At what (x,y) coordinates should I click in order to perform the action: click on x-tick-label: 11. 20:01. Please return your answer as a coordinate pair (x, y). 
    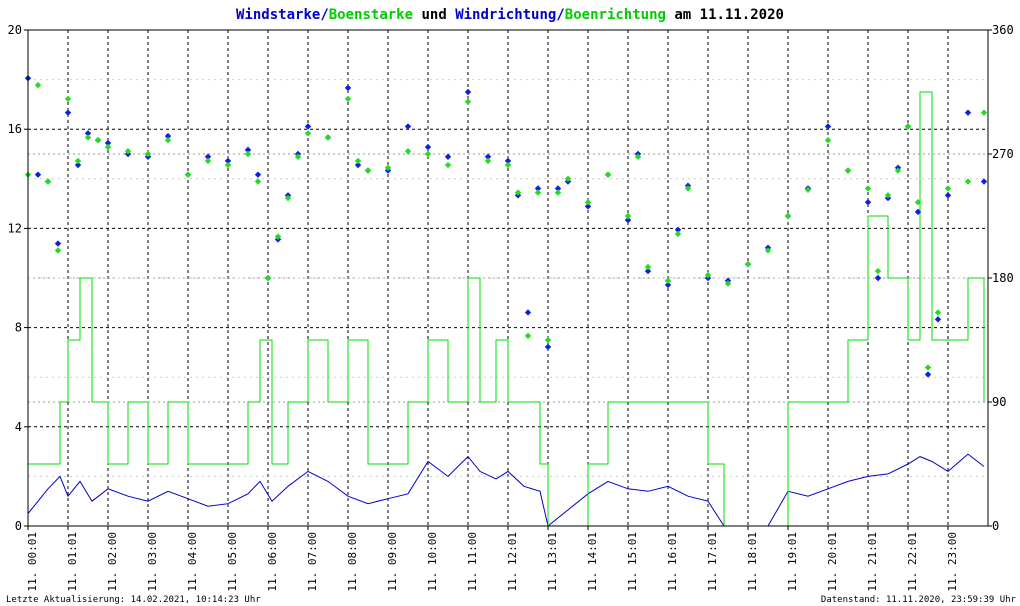
    Looking at the image, I should click on (832, 562).